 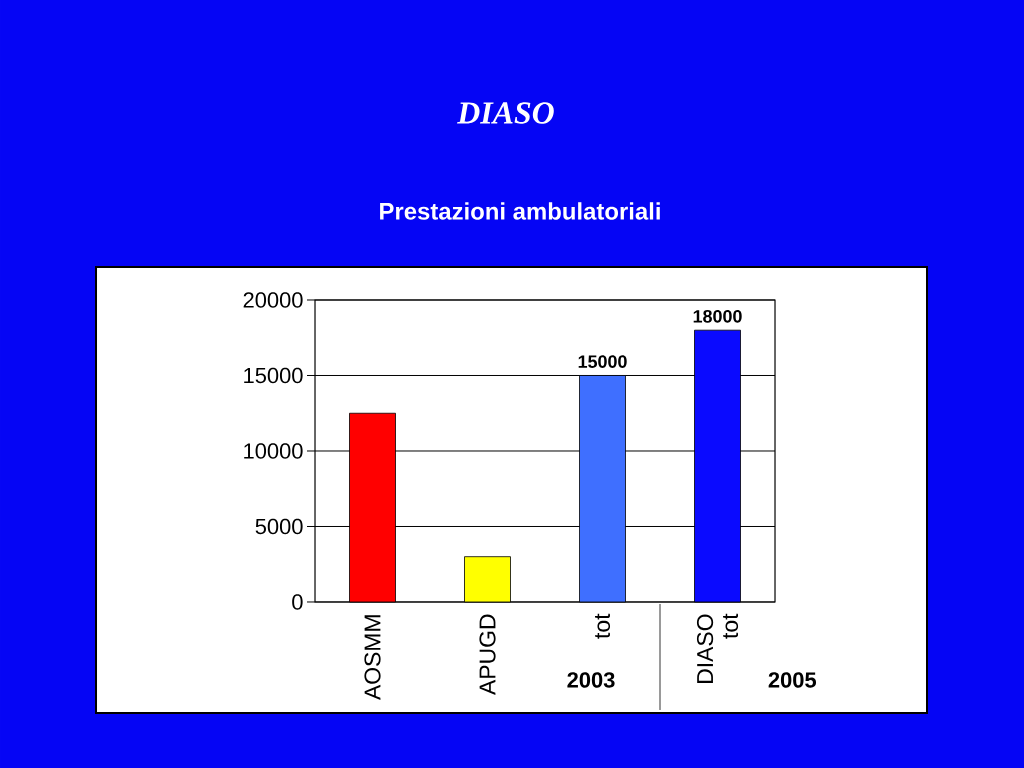 What do you see at coordinates (717, 648) in the screenshot?
I see `x-tick-label: DIASO tot` at bounding box center [717, 648].